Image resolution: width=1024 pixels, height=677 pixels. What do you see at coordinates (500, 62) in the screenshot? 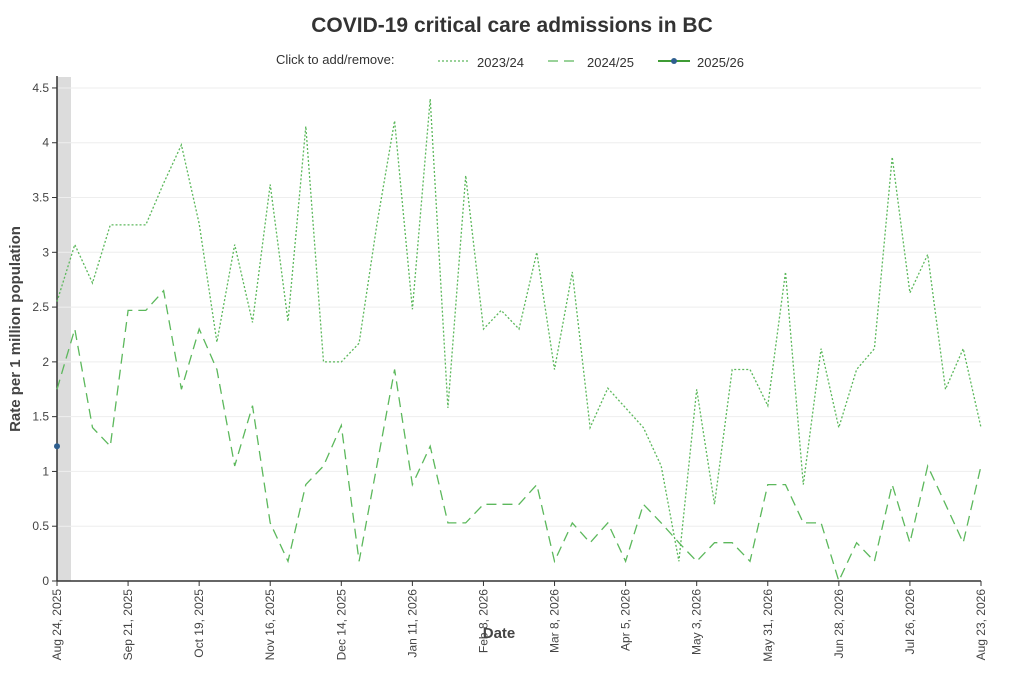
I see `legend-label: 2023/24` at bounding box center [500, 62].